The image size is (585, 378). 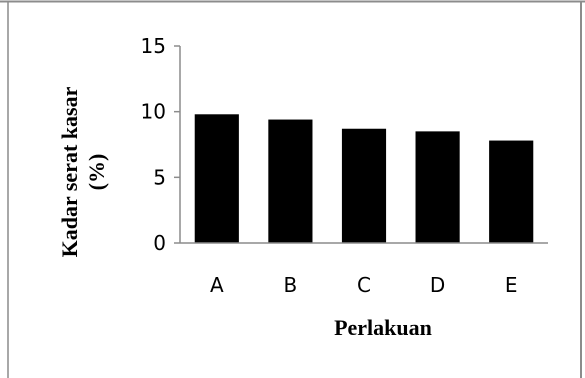 I want to click on y-axis-title: Kadar serat kasar (%), so click(x=83, y=171).